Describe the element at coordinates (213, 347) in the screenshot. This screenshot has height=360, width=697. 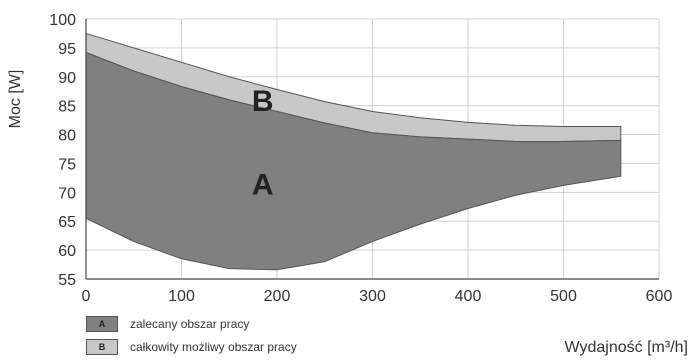
I see `legend-label-b: całkowity możliwy obszar pracy` at that location.